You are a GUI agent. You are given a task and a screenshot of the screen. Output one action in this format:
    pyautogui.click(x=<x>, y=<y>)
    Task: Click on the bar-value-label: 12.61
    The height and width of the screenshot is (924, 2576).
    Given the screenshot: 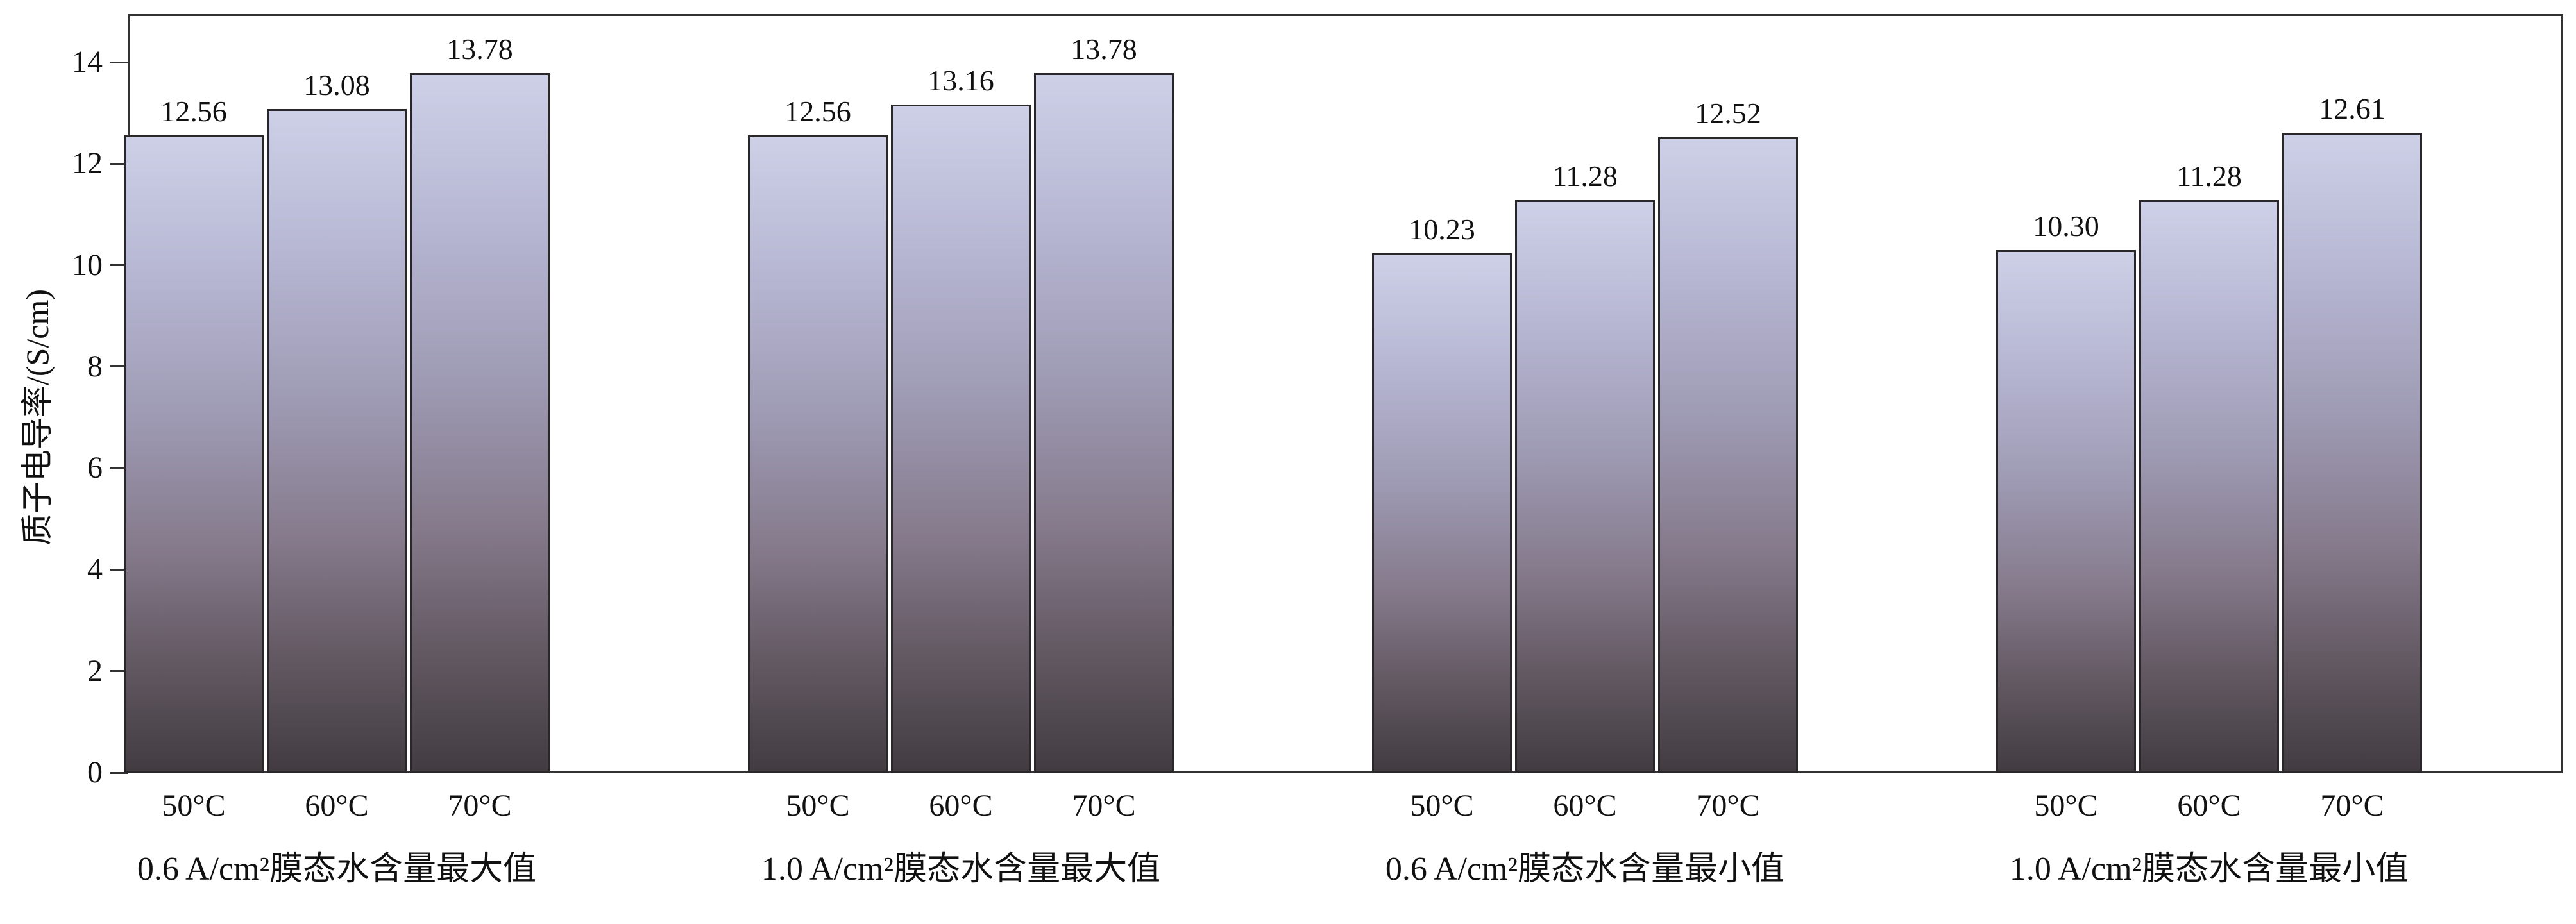 What is the action you would take?
    pyautogui.click(x=2352, y=108)
    